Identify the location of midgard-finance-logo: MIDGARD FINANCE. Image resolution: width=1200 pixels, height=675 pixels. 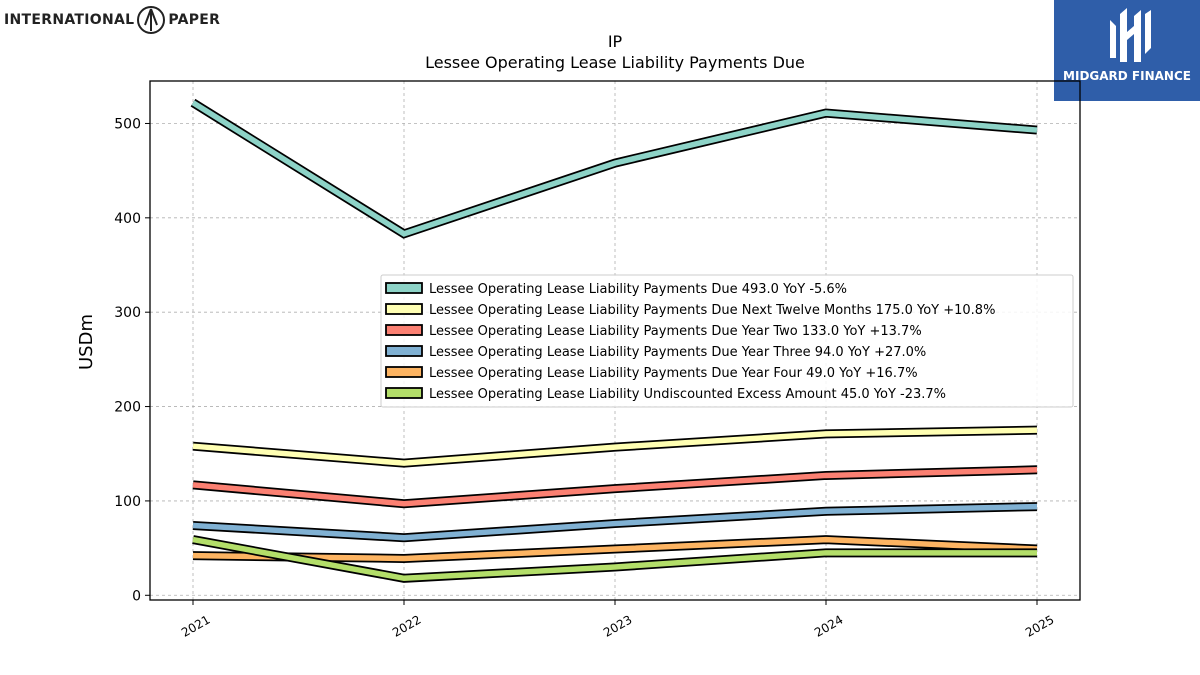
(1127, 50).